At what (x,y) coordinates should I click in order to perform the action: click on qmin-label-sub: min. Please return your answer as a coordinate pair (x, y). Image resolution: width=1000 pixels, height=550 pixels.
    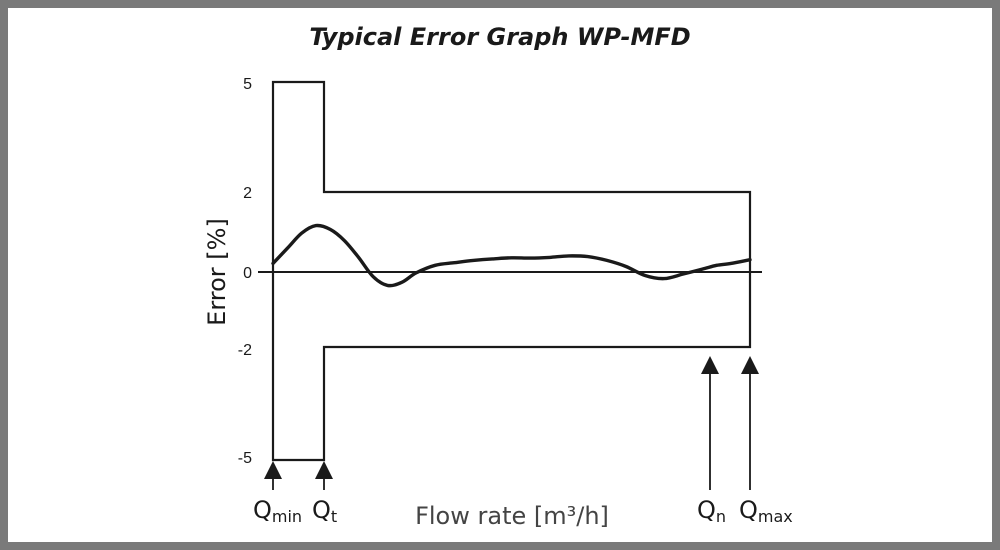
    Looking at the image, I should click on (287, 516).